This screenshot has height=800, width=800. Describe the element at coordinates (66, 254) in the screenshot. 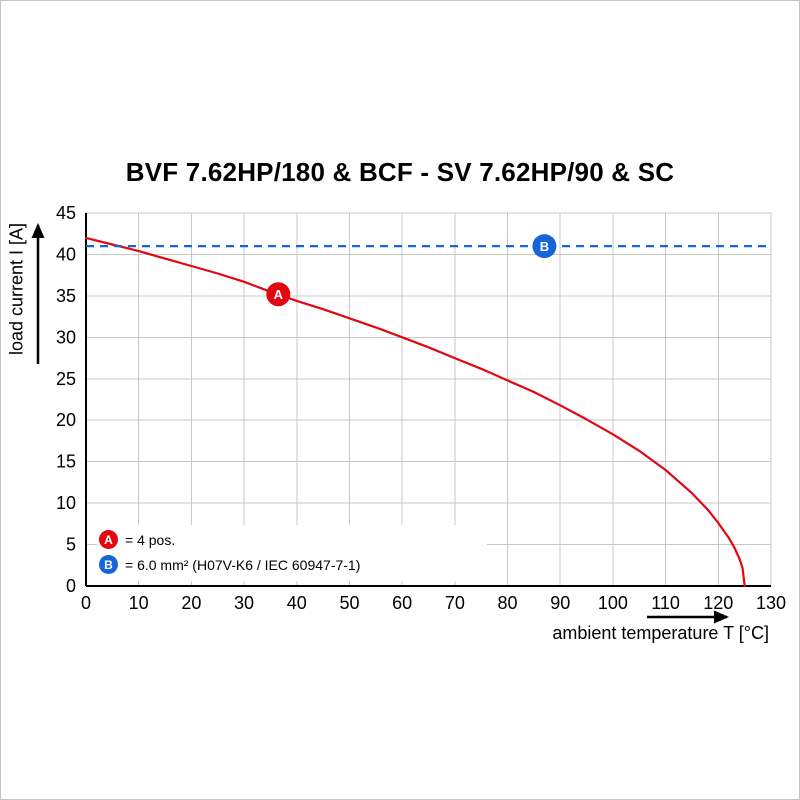

I see `y-tick-label: 40` at that location.